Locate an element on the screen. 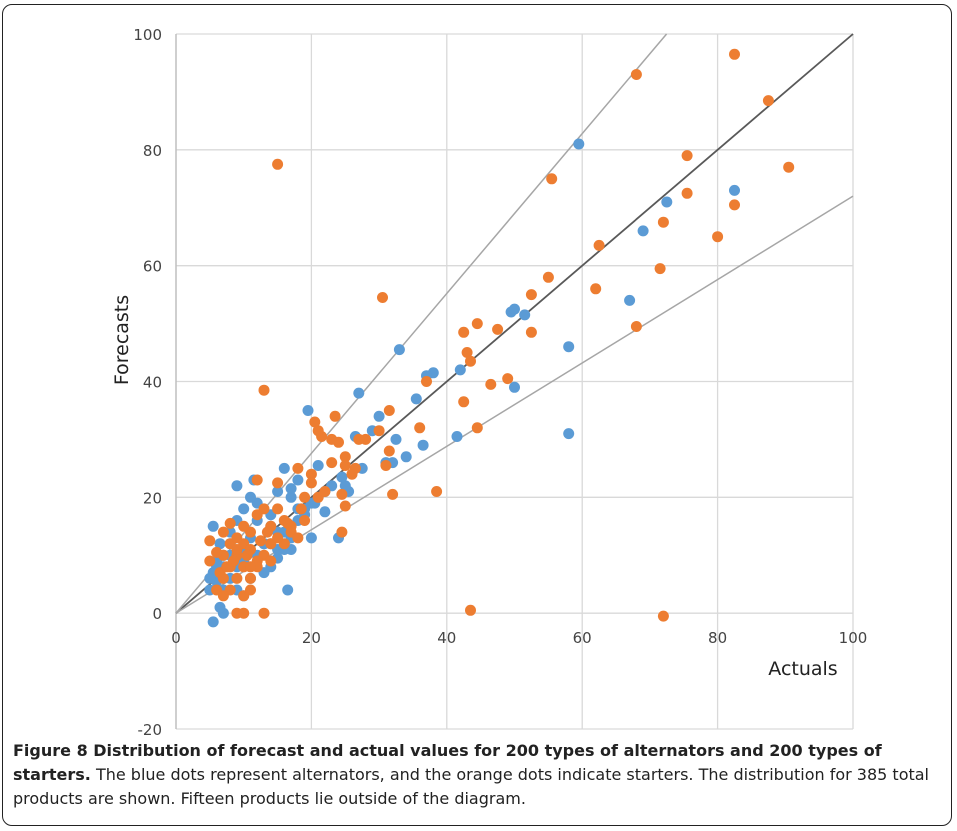 The width and height of the screenshot is (957, 831). y-tick-label: 0 is located at coordinates (157, 614).